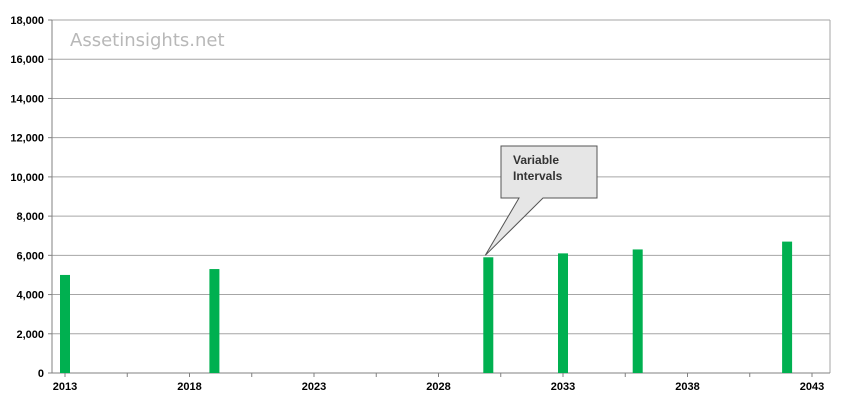 This screenshot has height=408, width=842. Describe the element at coordinates (65, 387) in the screenshot. I see `x-tick-label: 2013` at that location.